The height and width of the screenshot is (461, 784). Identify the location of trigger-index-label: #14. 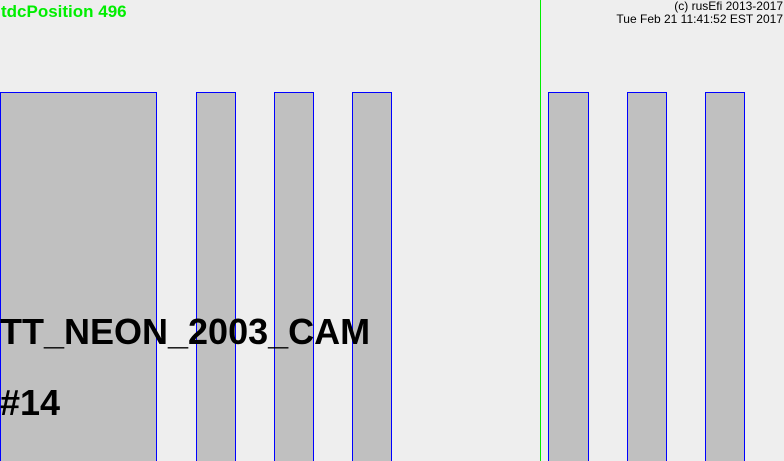
(30, 402).